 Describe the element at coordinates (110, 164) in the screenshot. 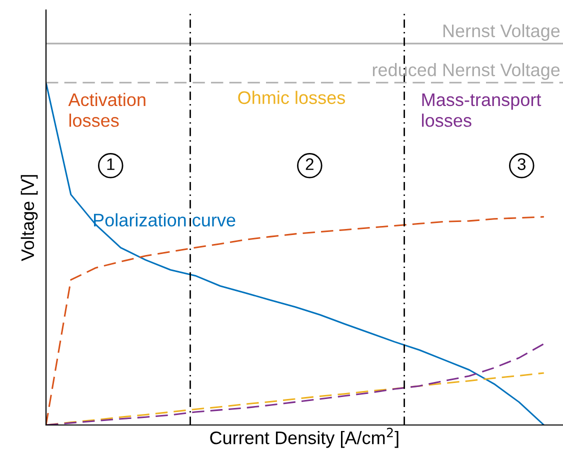

I see `annotation: 1` at that location.